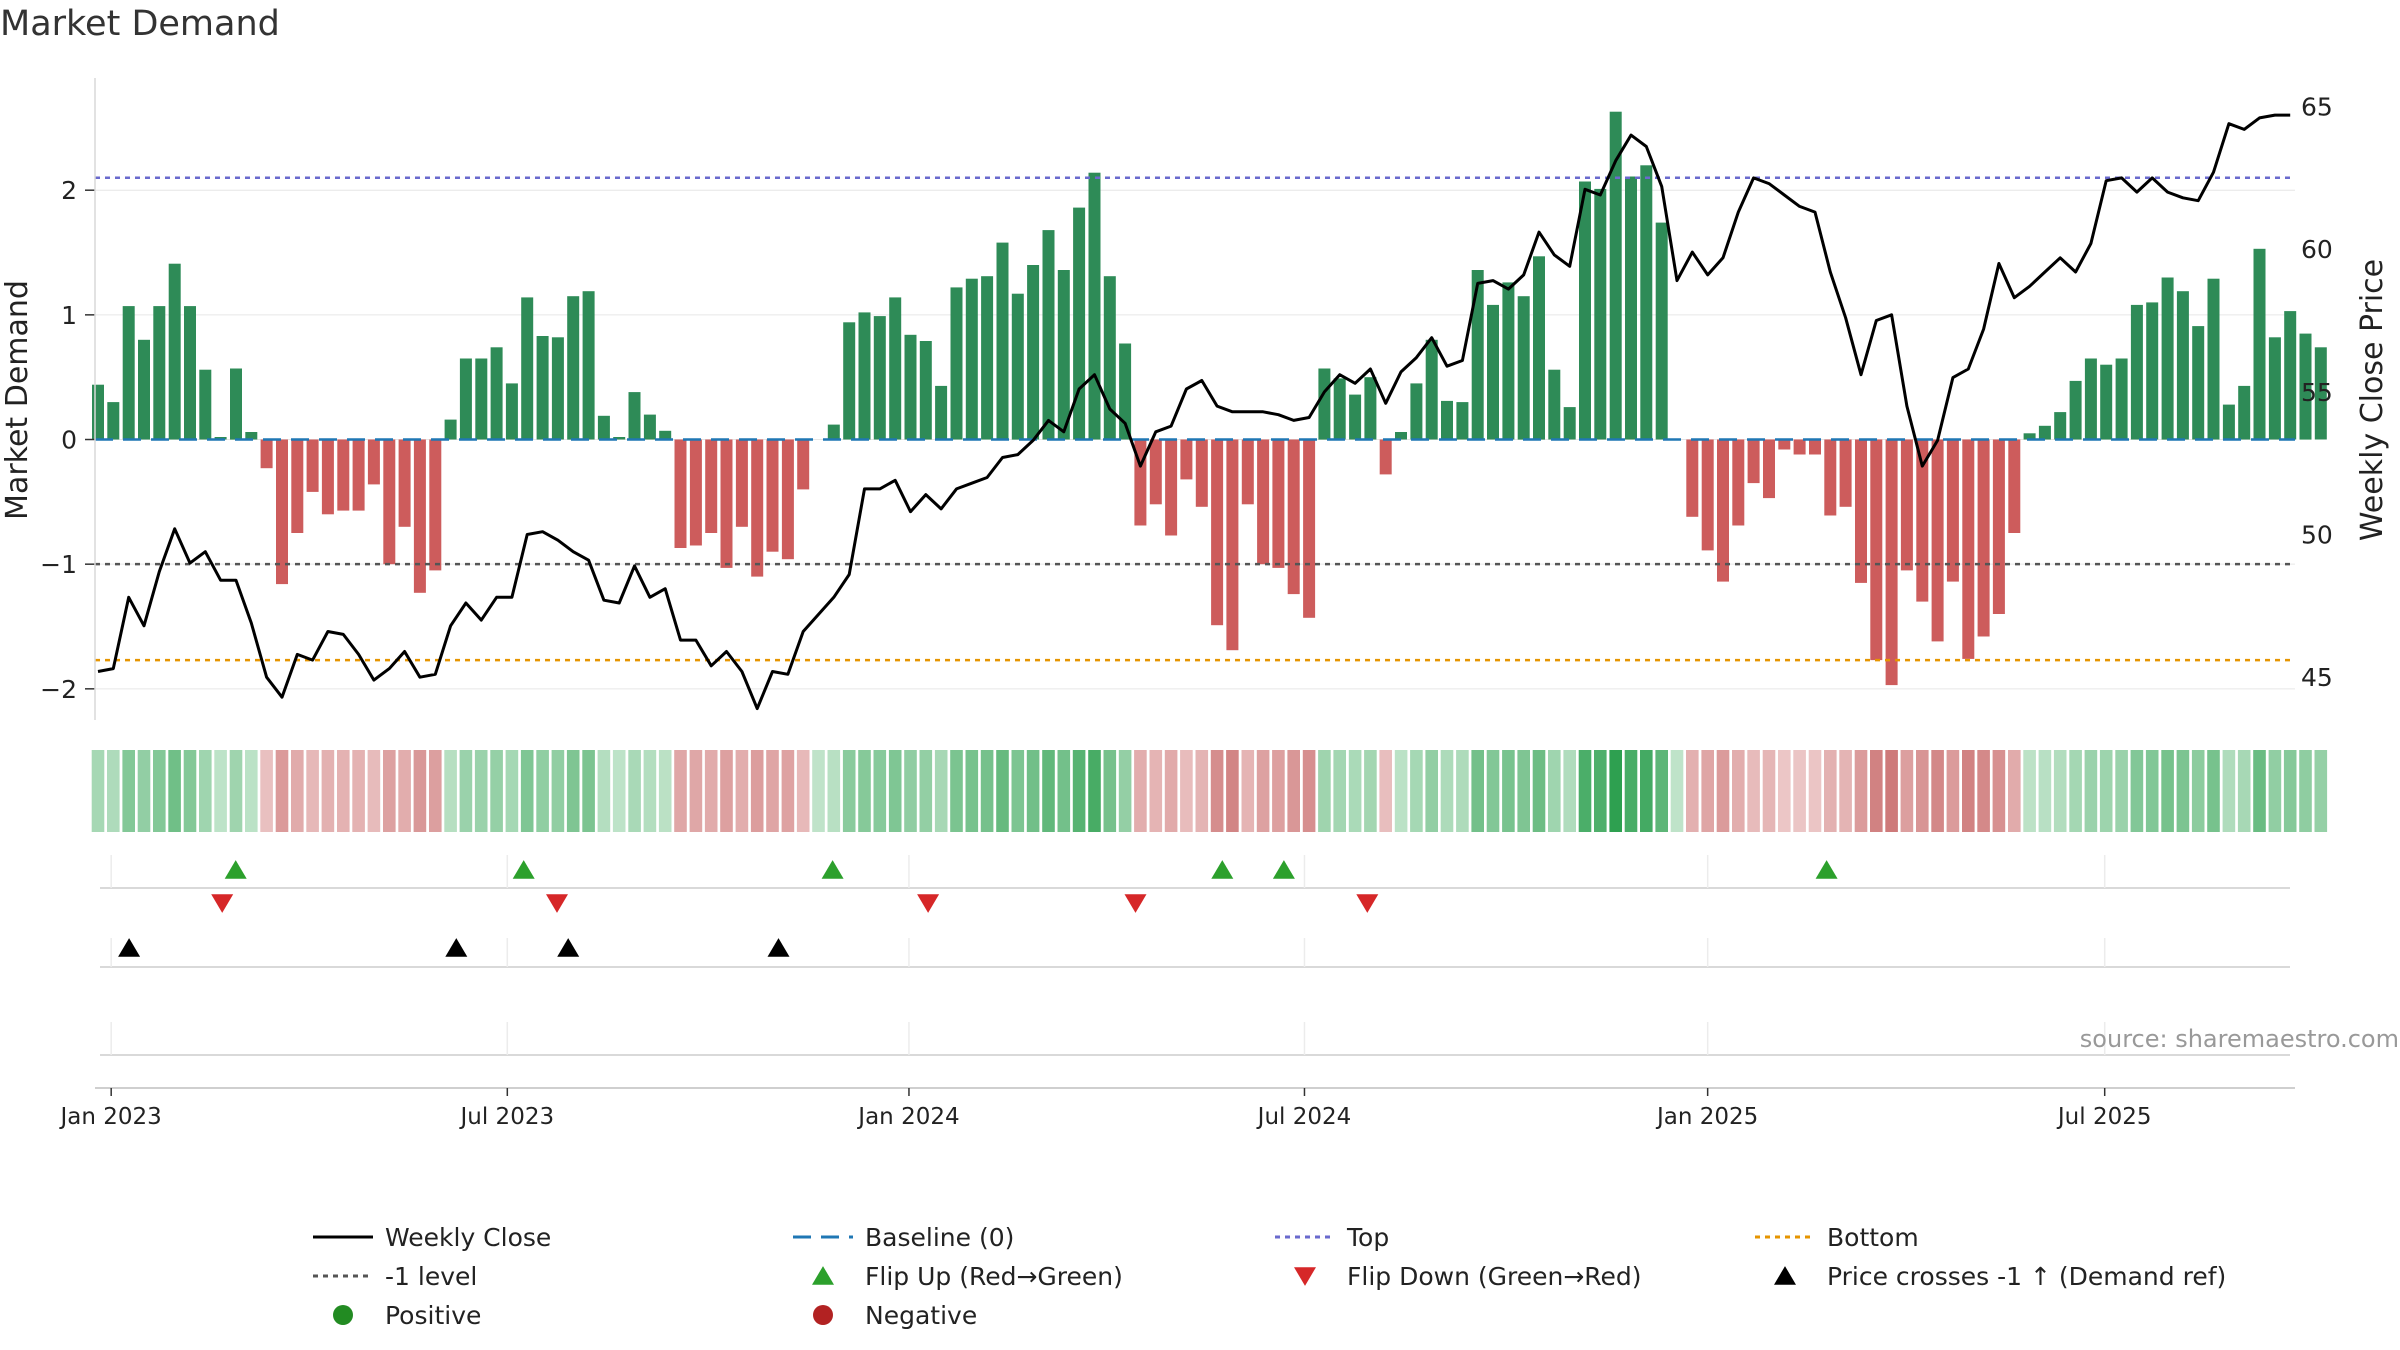 The width and height of the screenshot is (2400, 1350). Describe the element at coordinates (58, 564) in the screenshot. I see `y-tick-label: −1` at that location.